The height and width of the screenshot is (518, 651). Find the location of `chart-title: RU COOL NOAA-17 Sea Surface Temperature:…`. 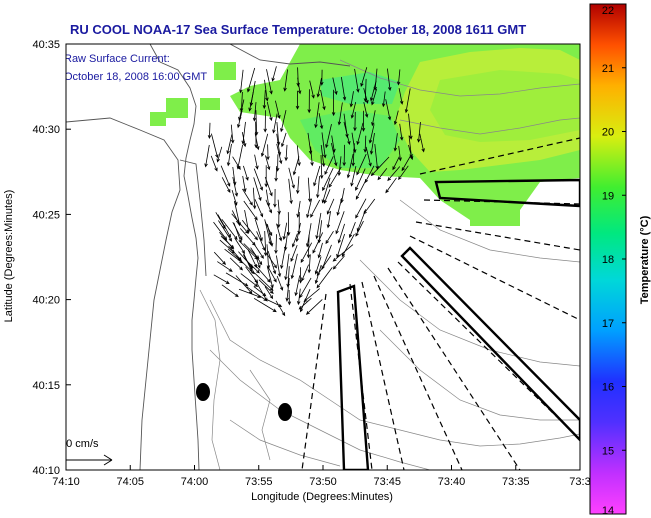

chart-title: RU COOL NOAA-17 Sea Surface Temperature:… is located at coordinates (298, 29).